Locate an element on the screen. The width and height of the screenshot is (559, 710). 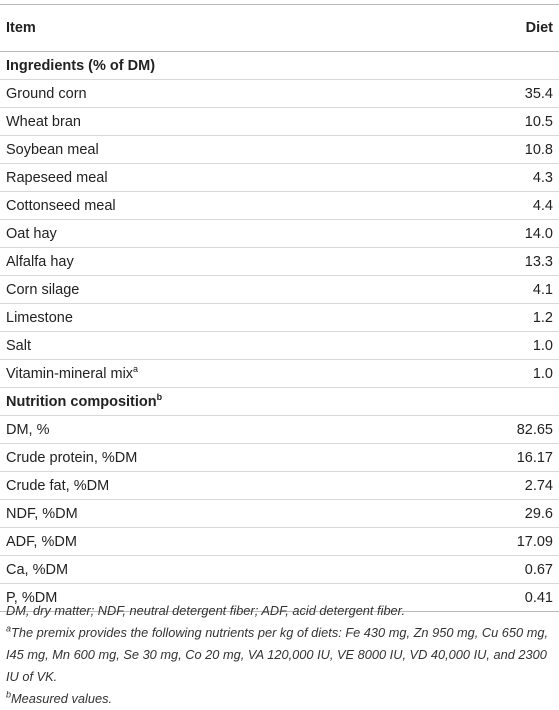
data-row: Crude fat, %DM 2.74 is located at coordinates (279, 485).